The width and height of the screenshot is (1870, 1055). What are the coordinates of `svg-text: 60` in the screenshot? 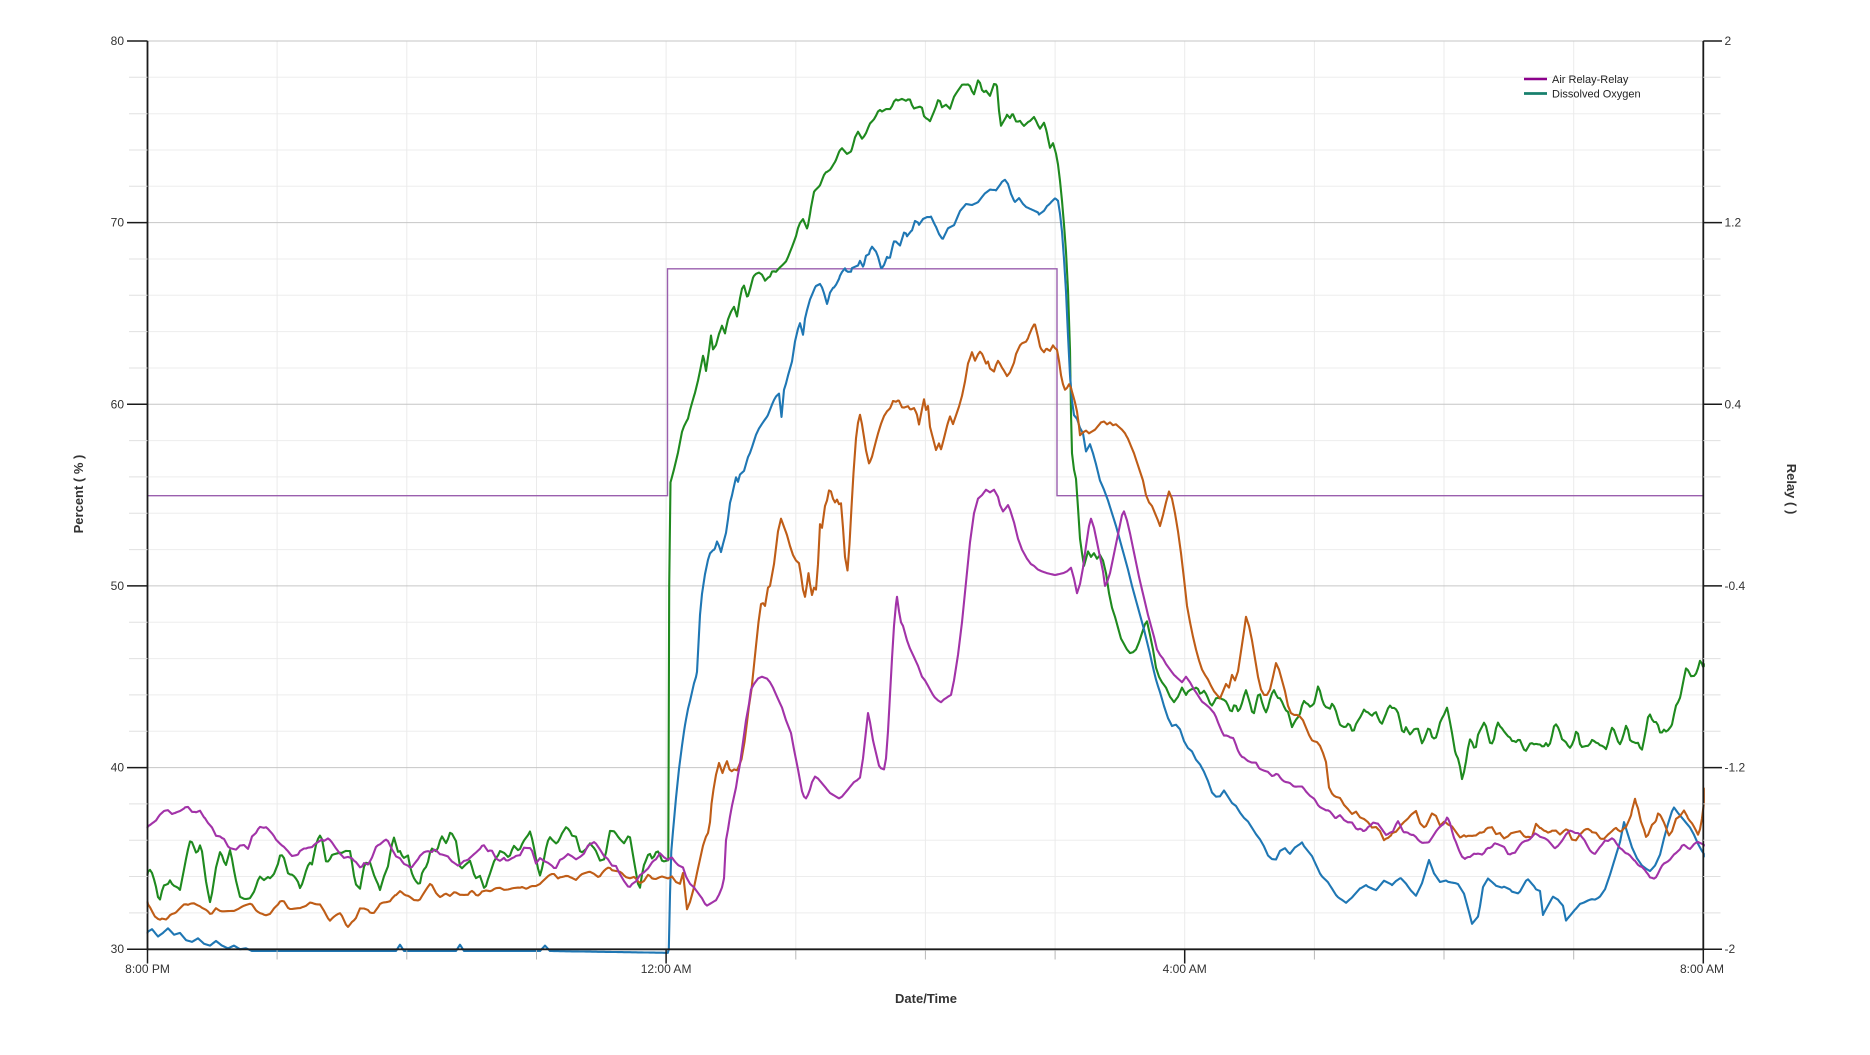 It's located at (118, 404).